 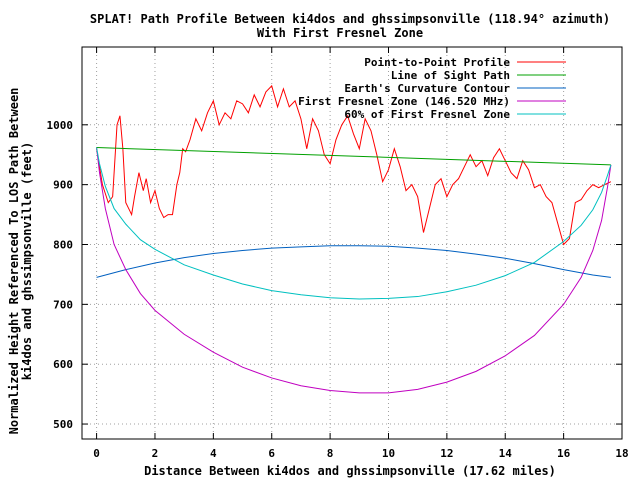 What do you see at coordinates (63, 304) in the screenshot?
I see `y-tick-label-2: 700` at bounding box center [63, 304].